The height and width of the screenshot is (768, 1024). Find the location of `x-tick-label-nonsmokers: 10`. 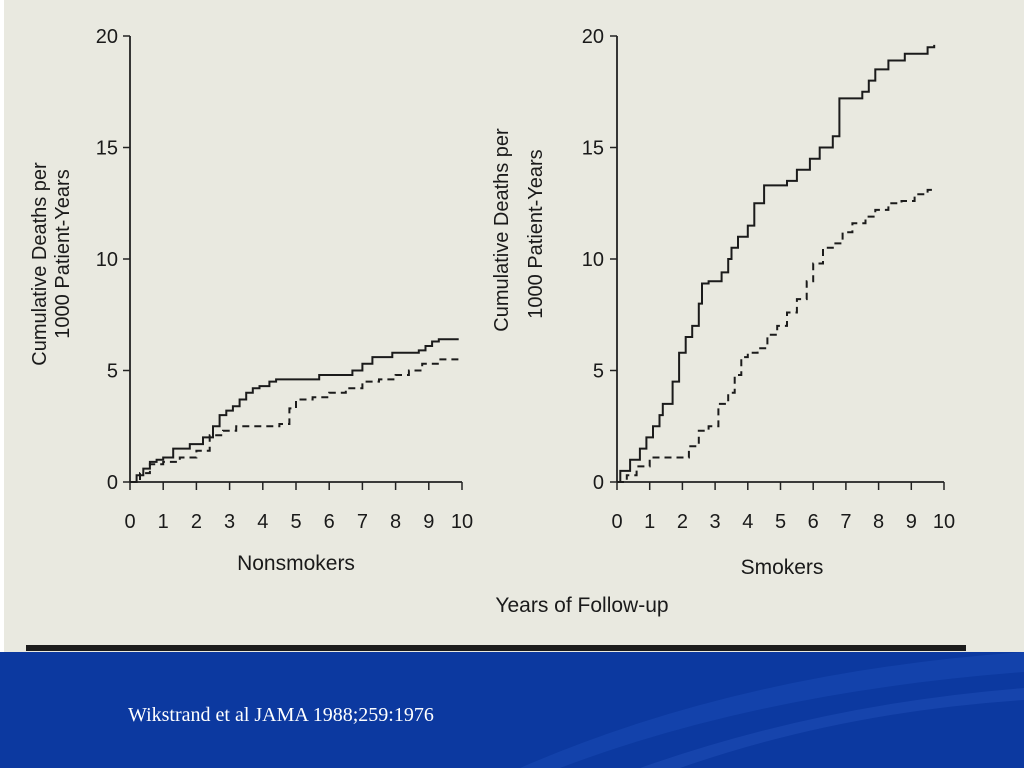

x-tick-label-nonsmokers: 10 is located at coordinates (462, 522).